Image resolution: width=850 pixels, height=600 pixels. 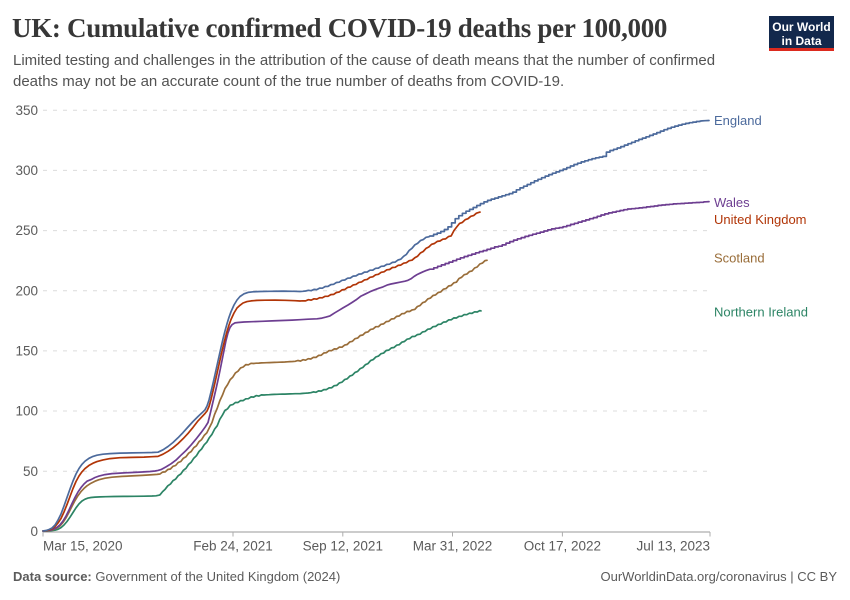 I want to click on svg-text: Feb 24, 2021, so click(x=233, y=546).